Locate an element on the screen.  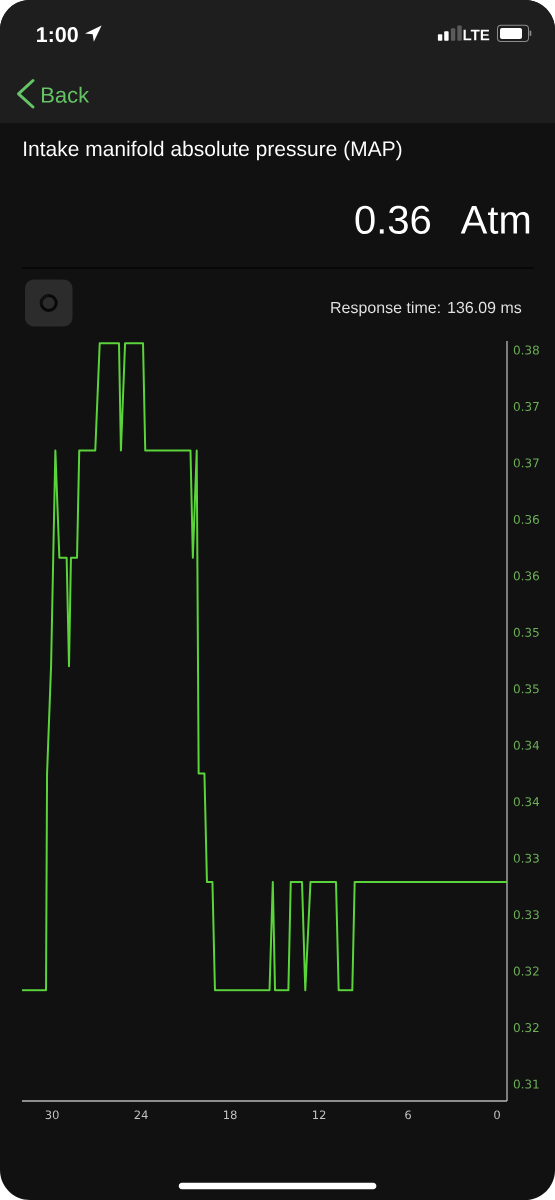
x-tick-label: 24 is located at coordinates (141, 1114).